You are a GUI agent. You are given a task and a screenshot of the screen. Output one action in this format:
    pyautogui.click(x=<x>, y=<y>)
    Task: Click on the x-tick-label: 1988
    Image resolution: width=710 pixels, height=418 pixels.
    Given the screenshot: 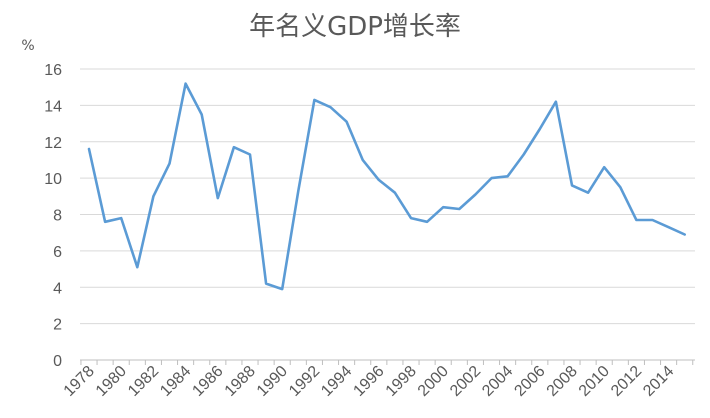 What is the action you would take?
    pyautogui.click(x=240, y=381)
    